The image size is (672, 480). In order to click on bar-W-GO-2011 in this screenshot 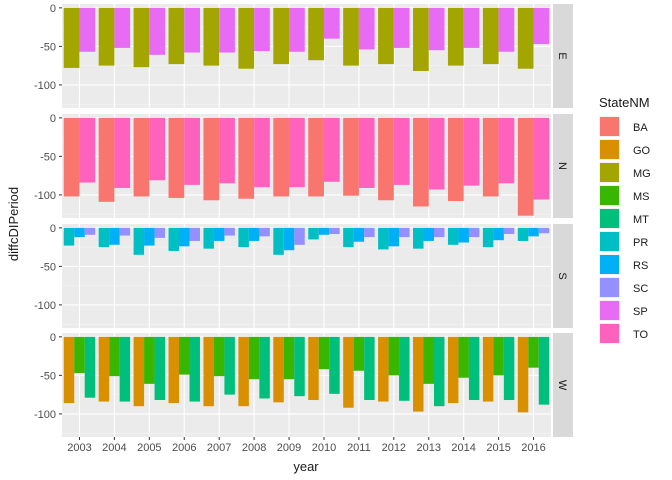, I will do `click(348, 372)`.